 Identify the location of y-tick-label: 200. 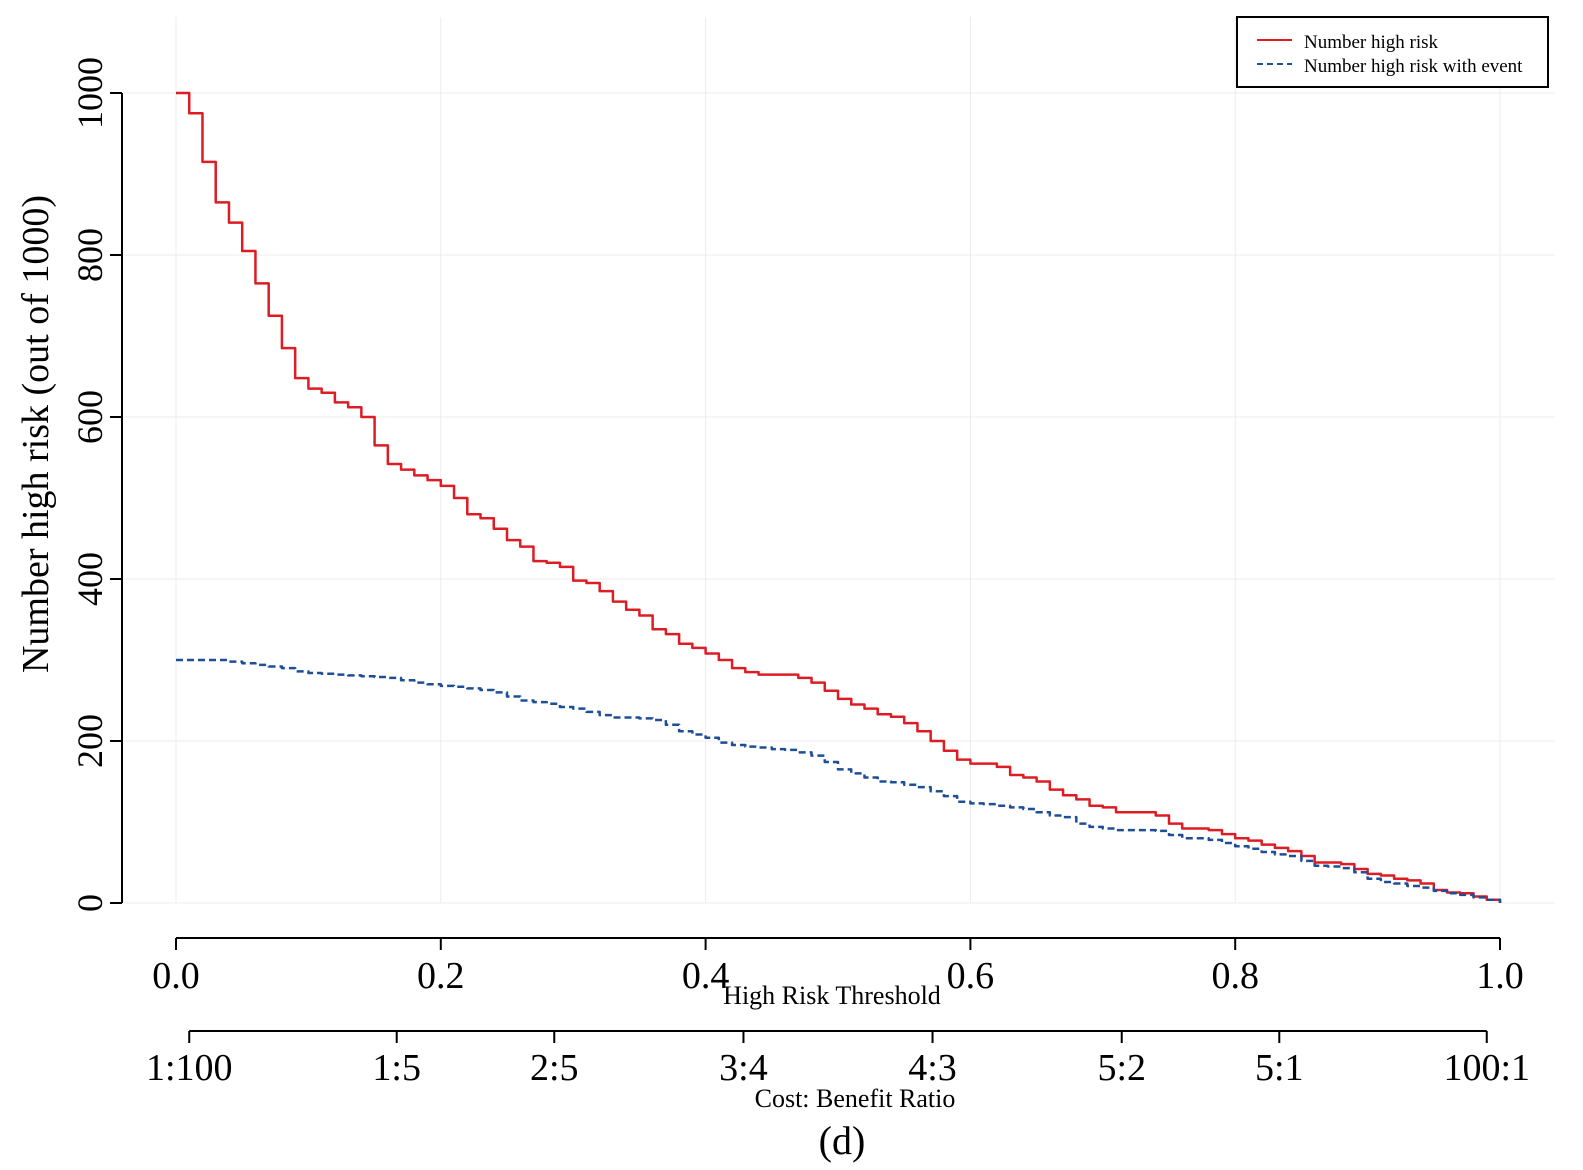
(90, 741).